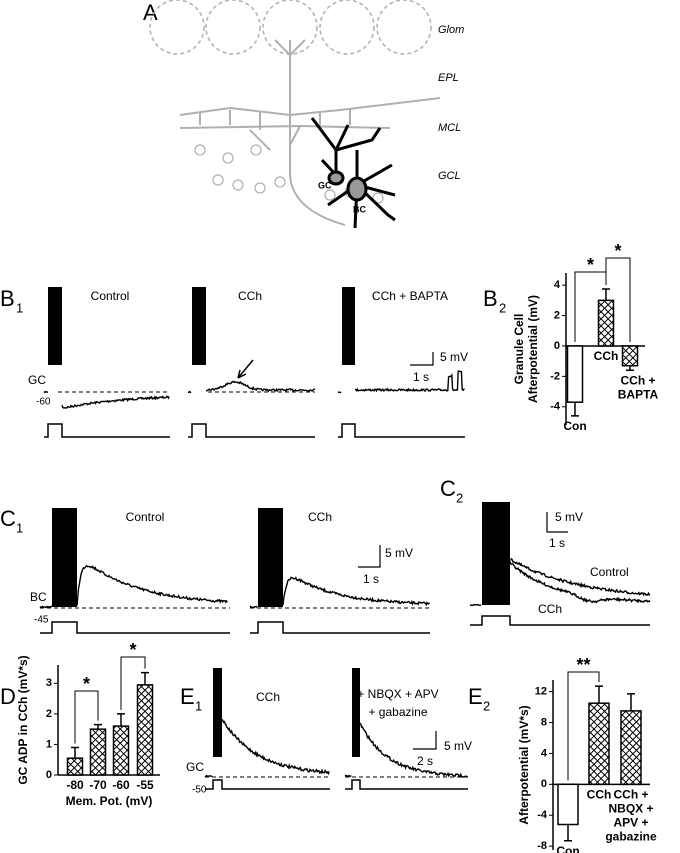 Image resolution: width=680 pixels, height=853 pixels. What do you see at coordinates (41, 620) in the screenshot?
I see `potential-label: -45` at bounding box center [41, 620].